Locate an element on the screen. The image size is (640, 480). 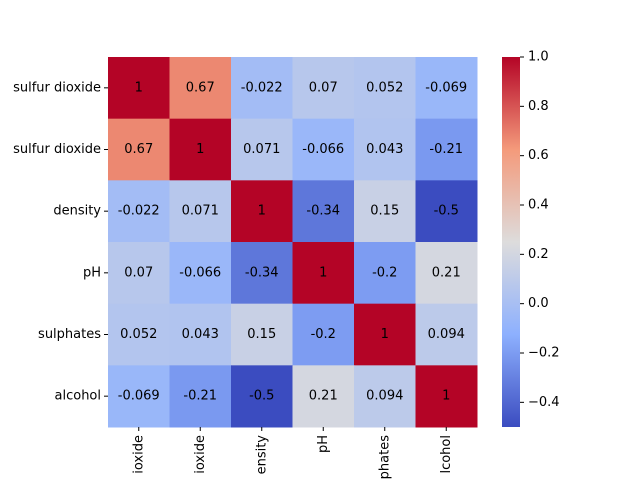
x-tick-label: phates is located at coordinates (384, 457).